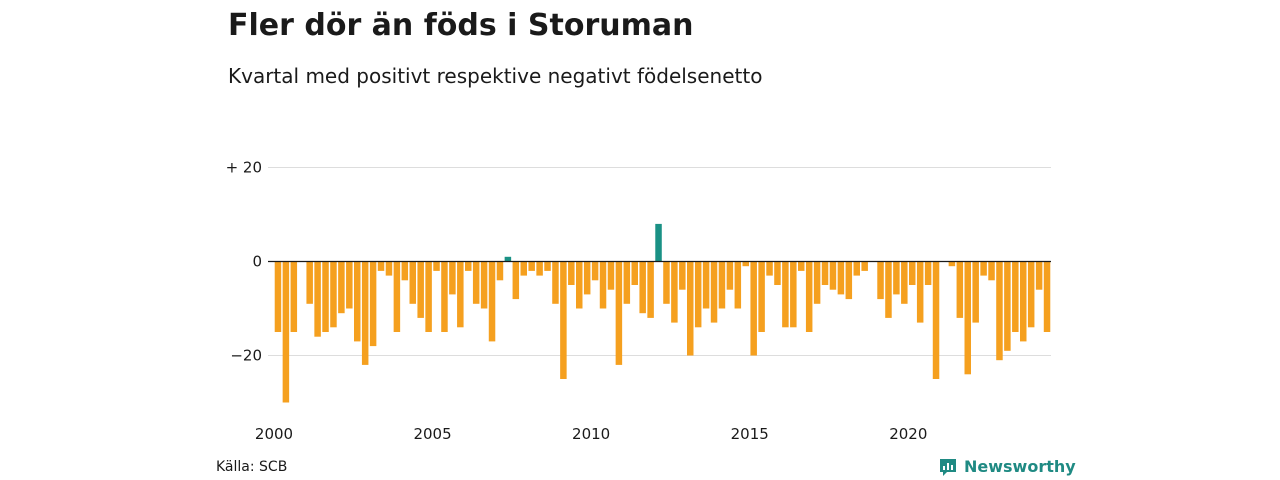 The image size is (1280, 480). I want to click on y-tick-label: + 20, so click(244, 168).